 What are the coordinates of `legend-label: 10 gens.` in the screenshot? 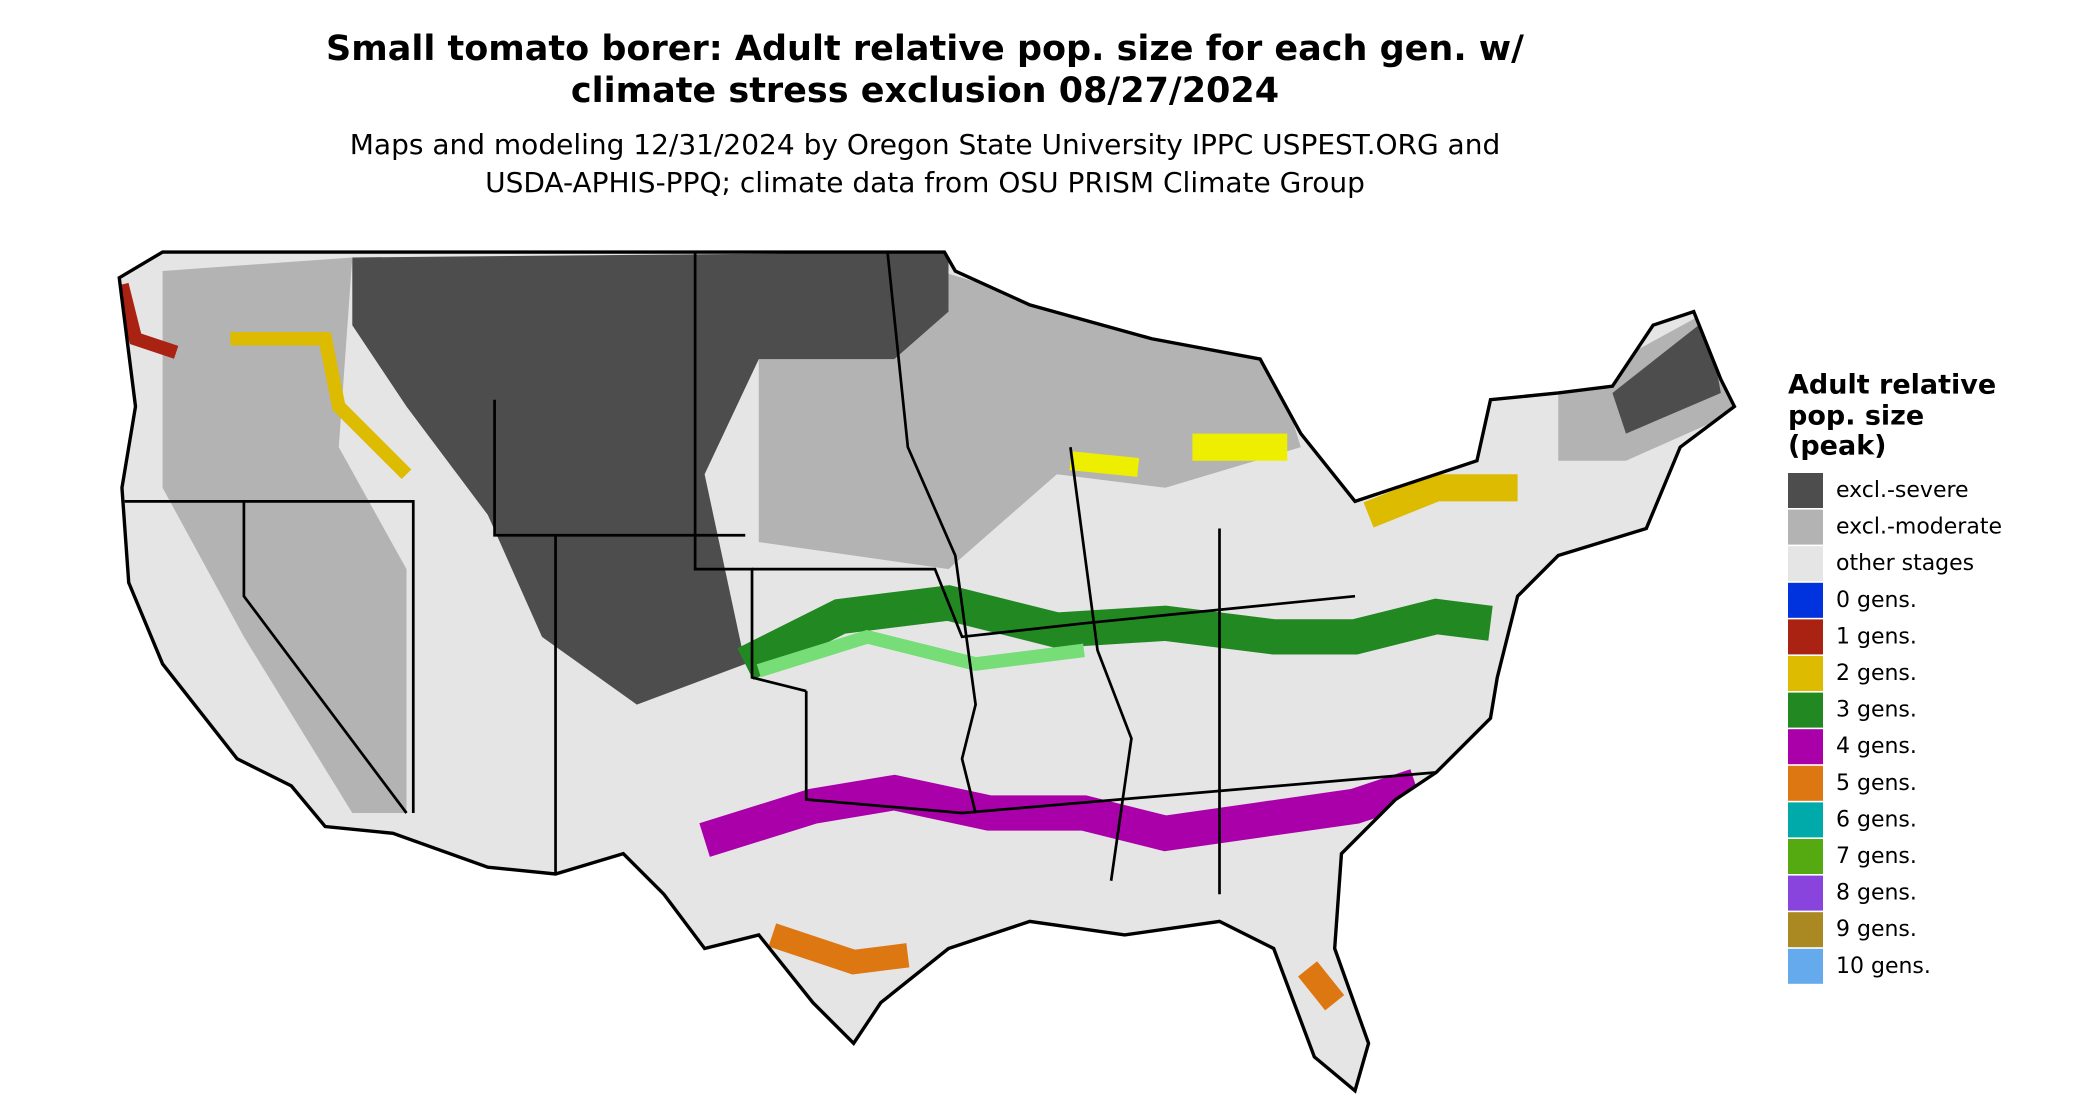 It's located at (1883, 966).